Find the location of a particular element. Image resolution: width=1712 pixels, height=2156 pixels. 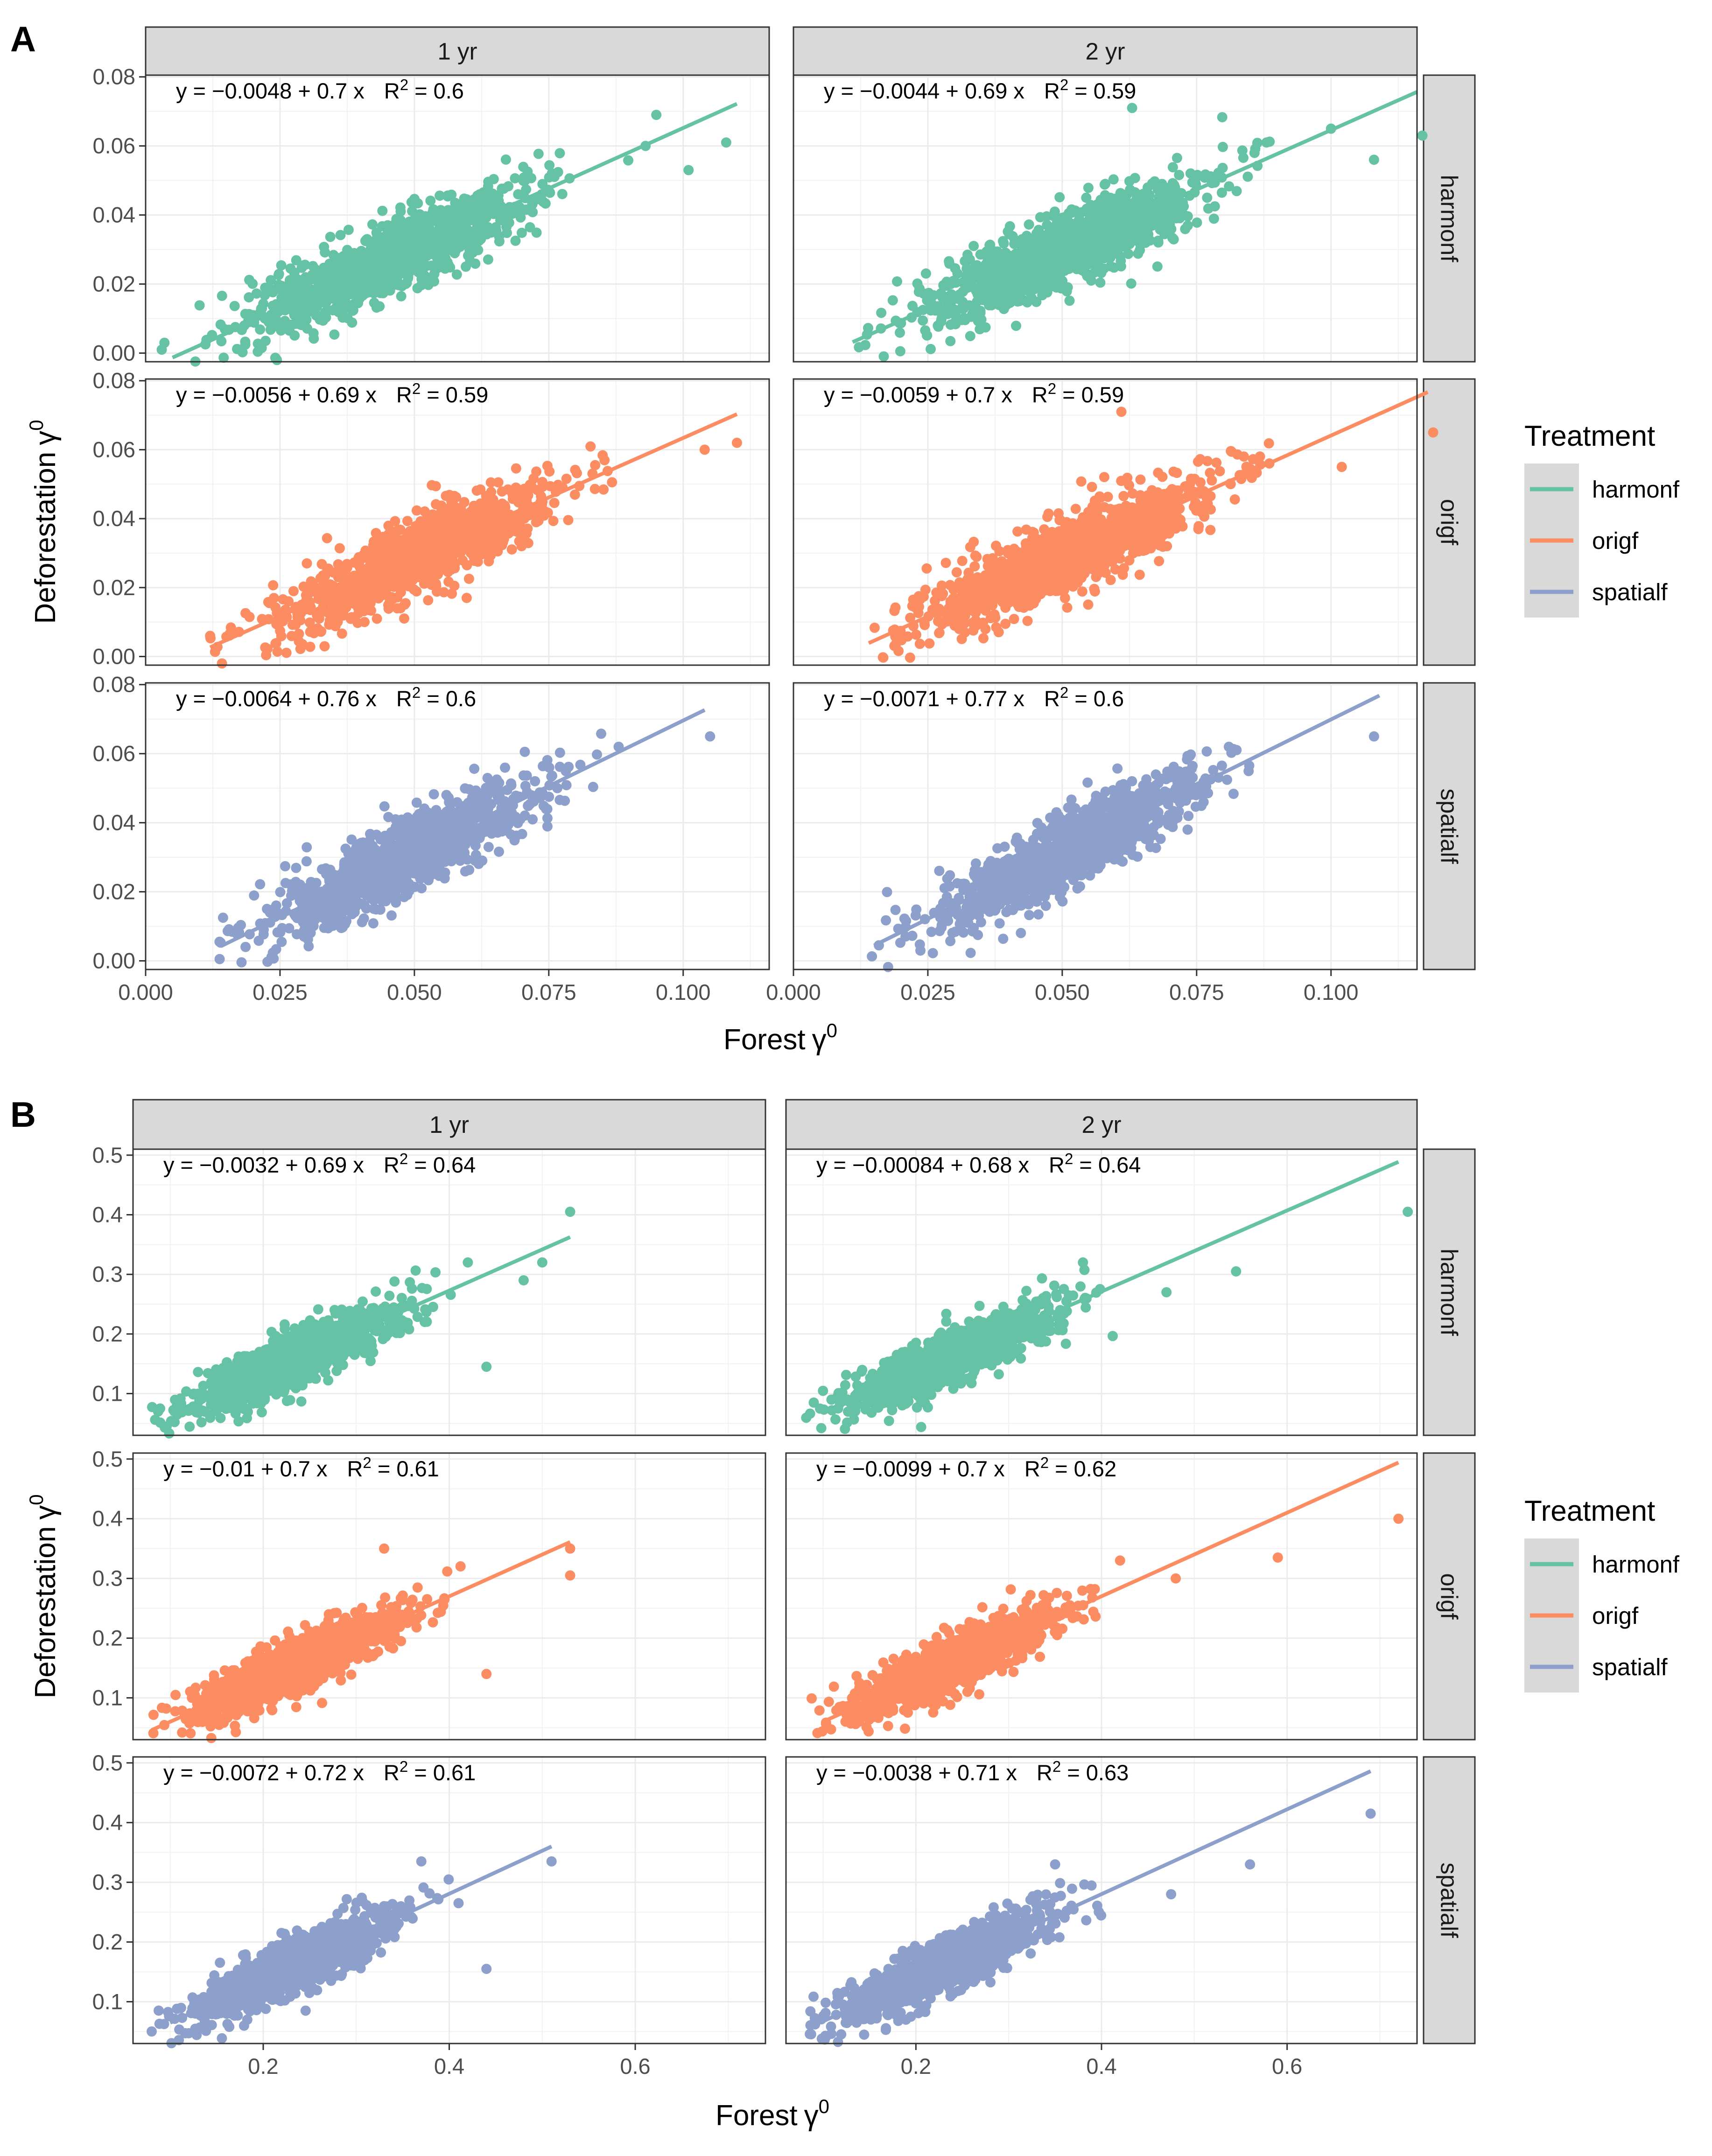

y-tick-label: 0.00 is located at coordinates (114, 353).